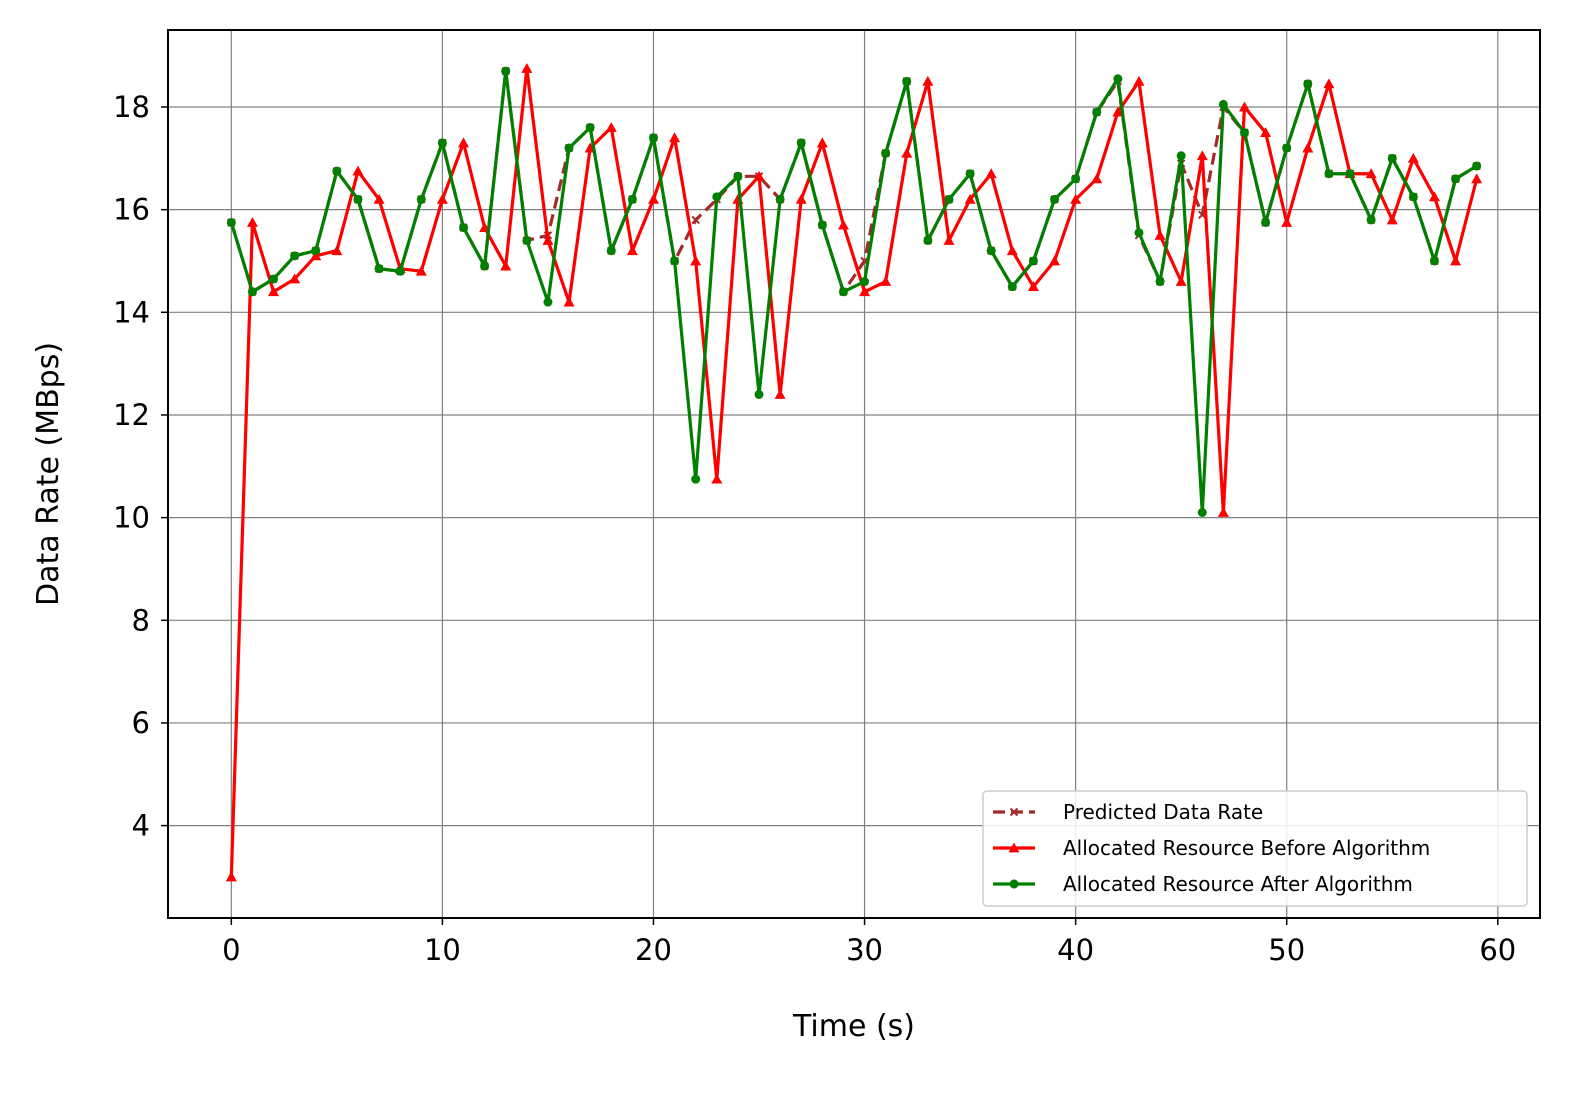 The width and height of the screenshot is (1595, 1095). I want to click on x-axis-label: Time (s), so click(853, 1026).